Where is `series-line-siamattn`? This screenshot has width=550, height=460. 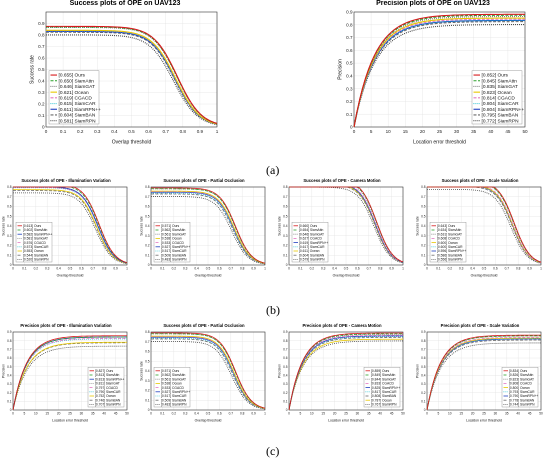
series-line-siamattn is located at coordinates (132, 75).